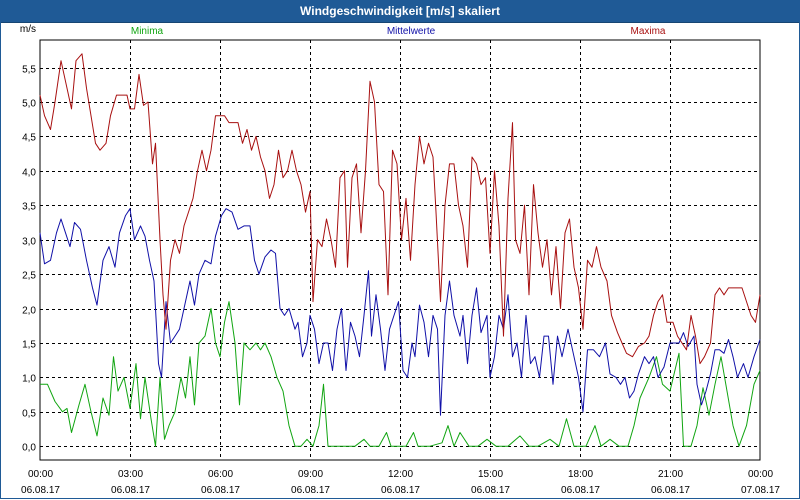 The image size is (800, 500). I want to click on y-tick-label: 3,5, so click(29, 207).